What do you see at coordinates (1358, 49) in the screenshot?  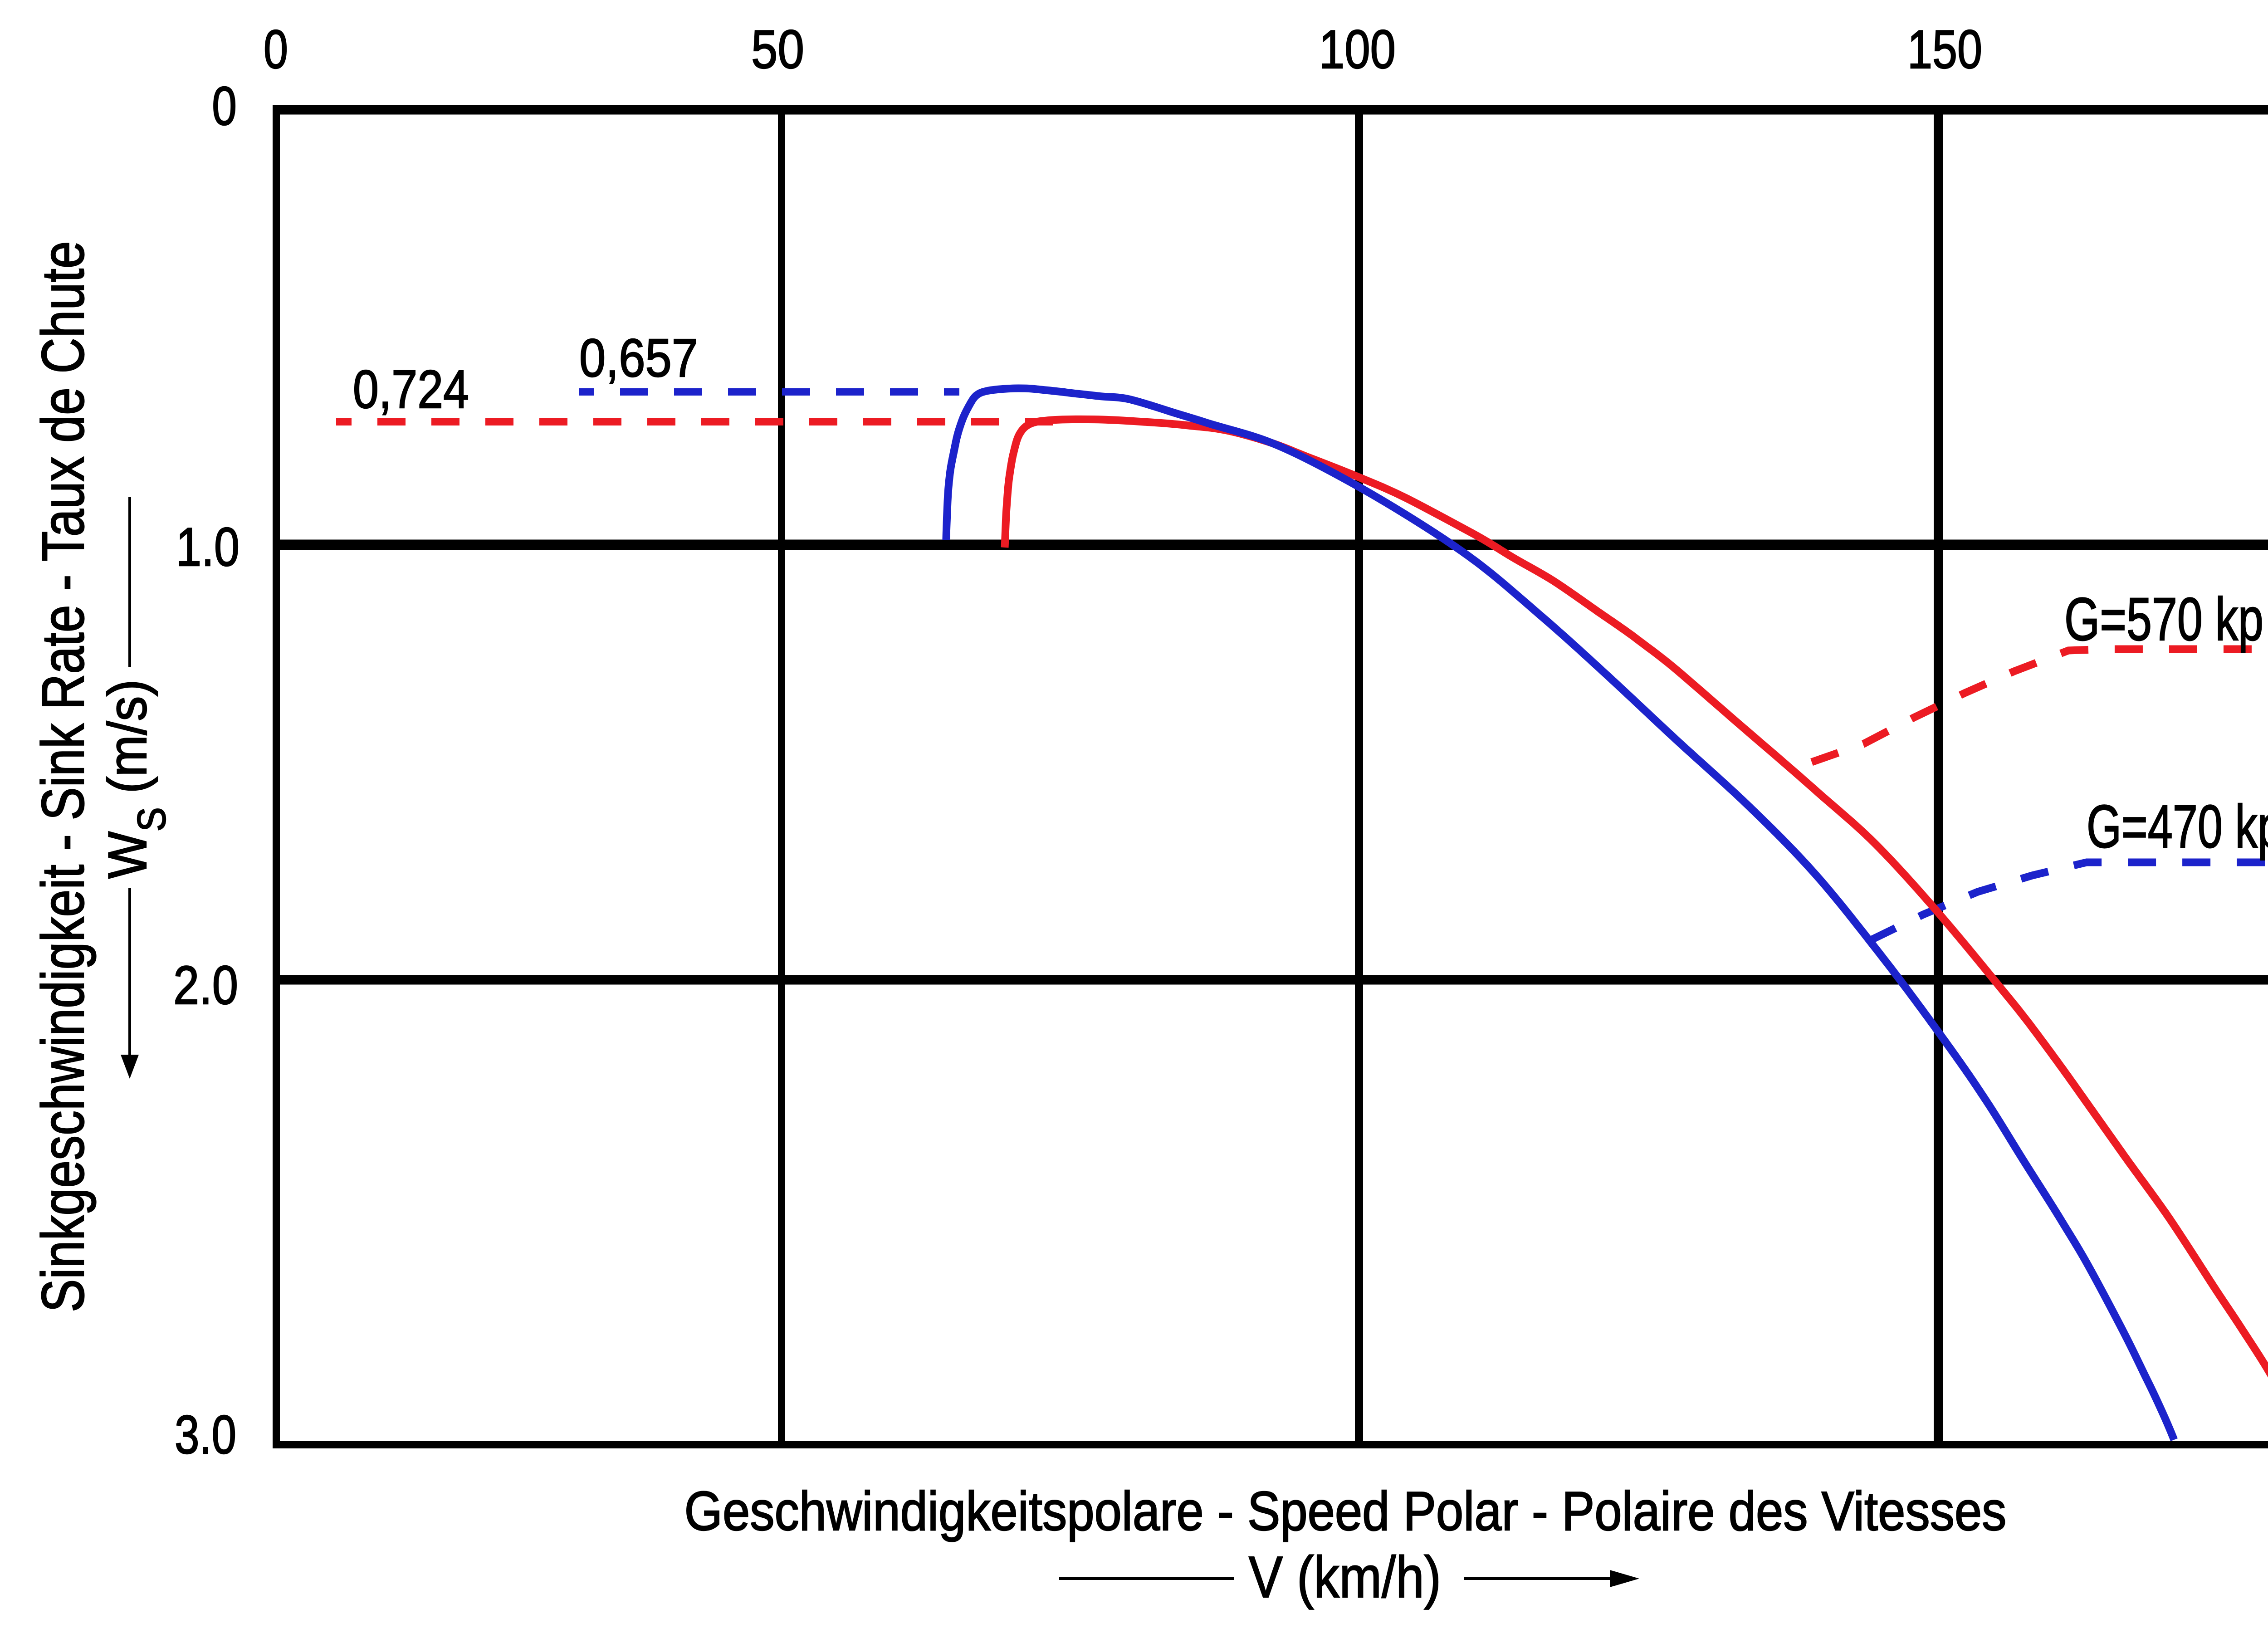 I see `svg-text: 100` at bounding box center [1358, 49].